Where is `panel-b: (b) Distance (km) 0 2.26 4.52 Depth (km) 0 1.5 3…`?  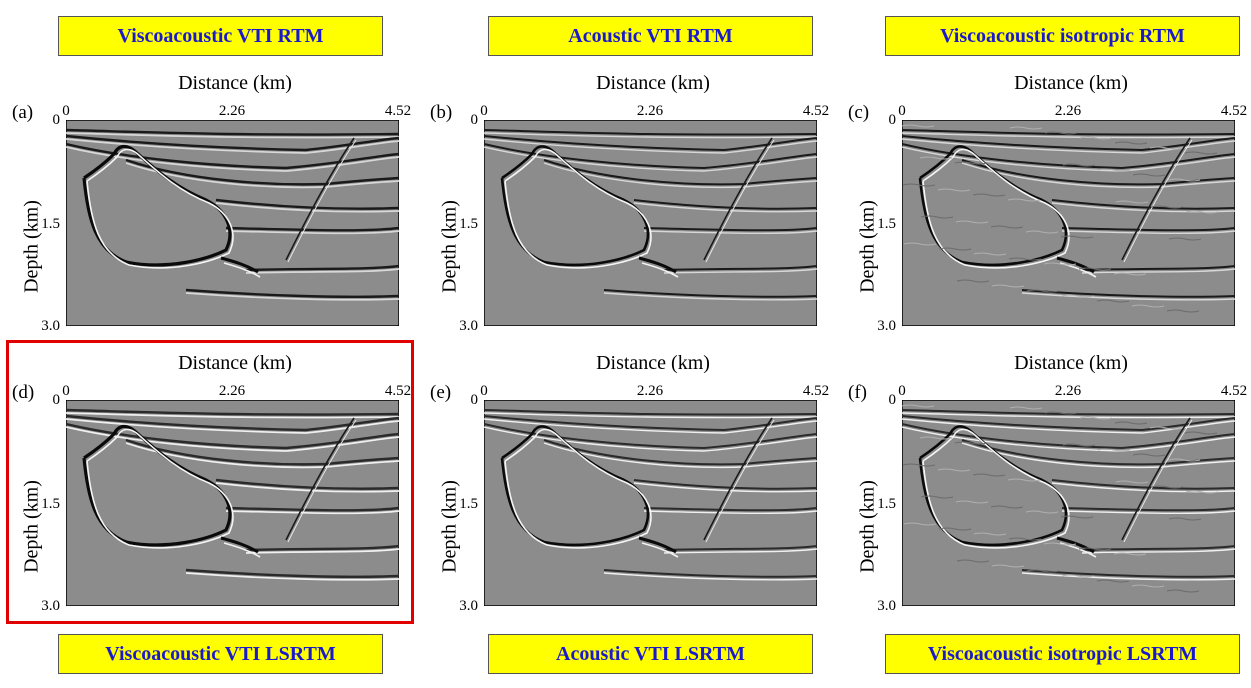
panel-b: (b) Distance (km) 0 2.26 4.52 Depth (km) 0 1.5 3… is located at coordinates (624, 215).